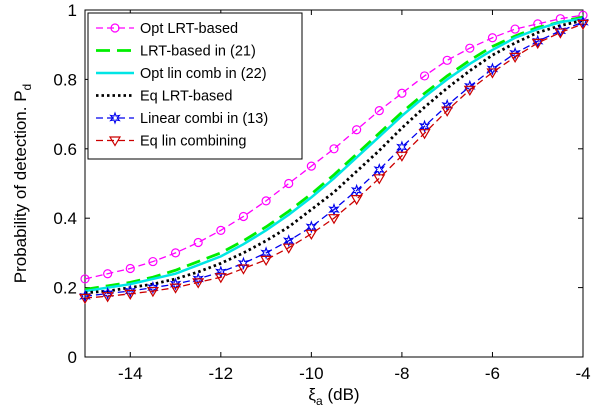 This screenshot has height=415, width=599. Describe the element at coordinates (203, 74) in the screenshot. I see `legend-label: Opt lin comb in (22)` at that location.